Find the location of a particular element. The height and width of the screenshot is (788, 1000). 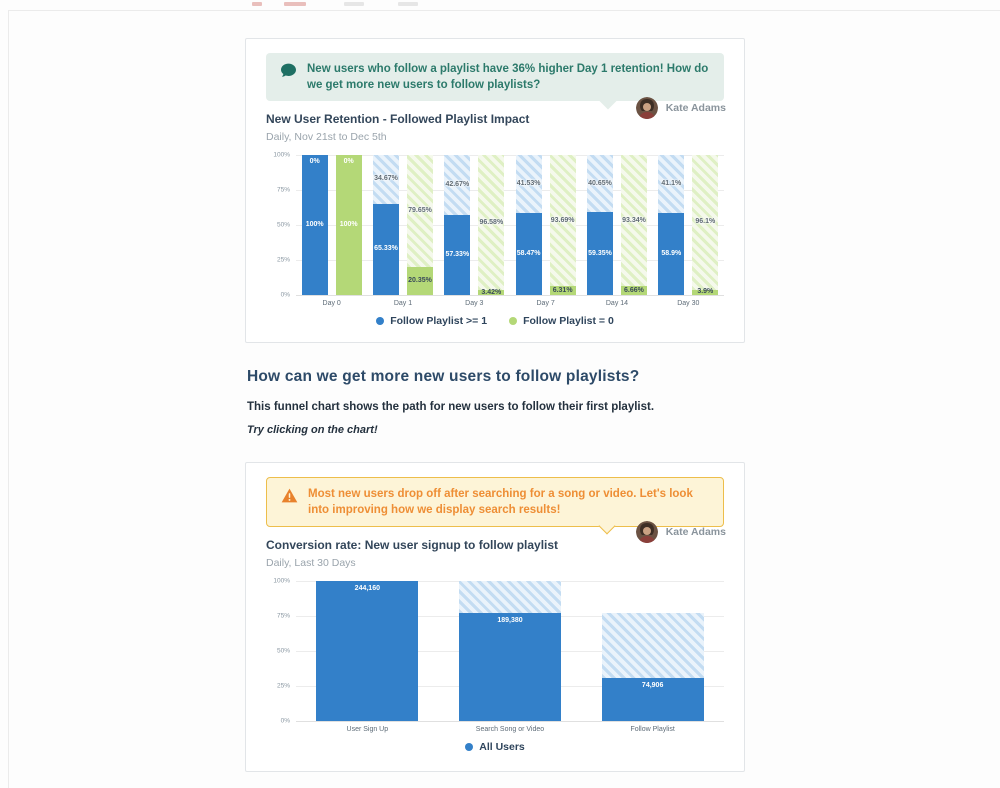

x-axis-label: Day 14 is located at coordinates (617, 304).